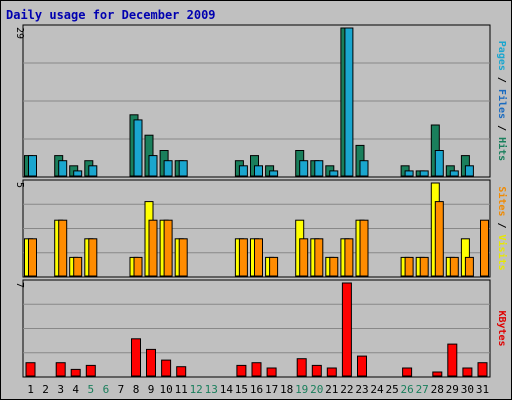 Image resolution: width=512 pixels, height=400 pixels. What do you see at coordinates (181, 389) in the screenshot?
I see `x-tick-label: 11` at bounding box center [181, 389].